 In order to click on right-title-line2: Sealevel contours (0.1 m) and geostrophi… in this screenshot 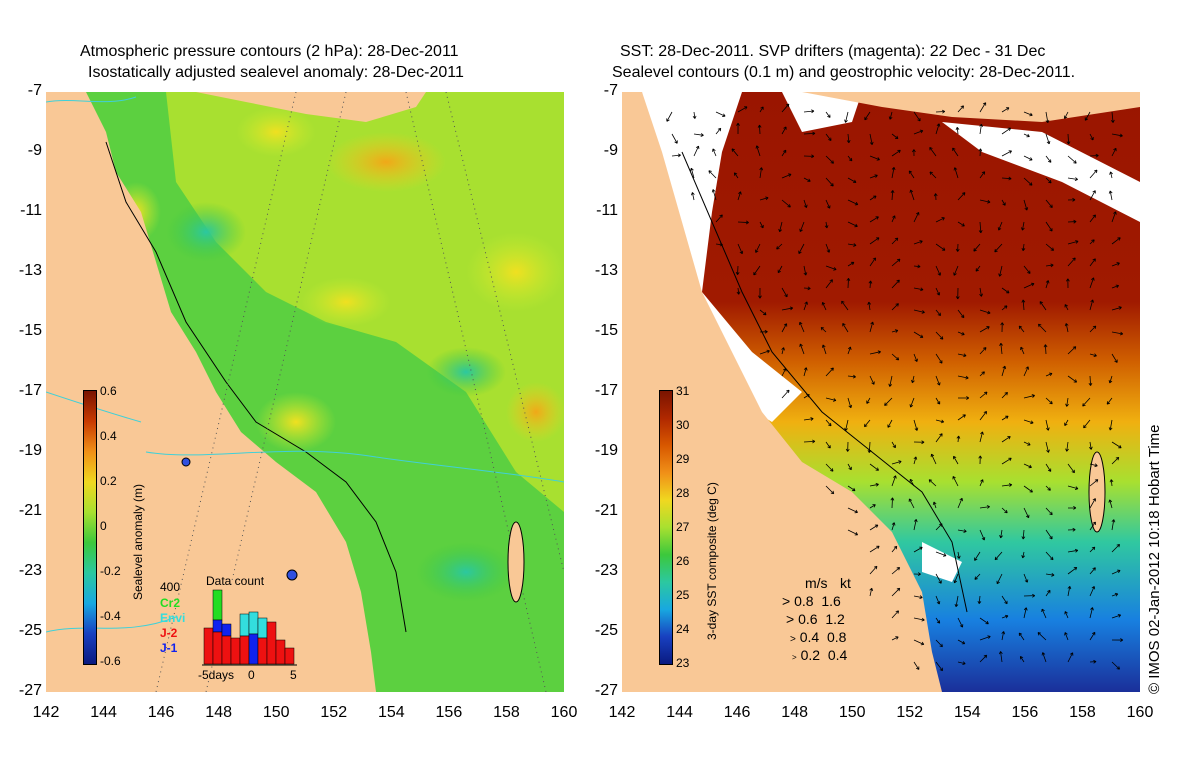, I will do `click(844, 72)`.